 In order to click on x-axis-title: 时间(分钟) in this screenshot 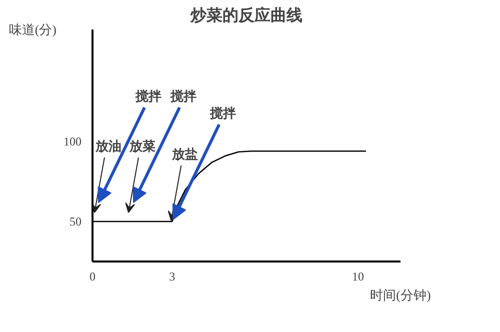, I will do `click(400, 295)`.